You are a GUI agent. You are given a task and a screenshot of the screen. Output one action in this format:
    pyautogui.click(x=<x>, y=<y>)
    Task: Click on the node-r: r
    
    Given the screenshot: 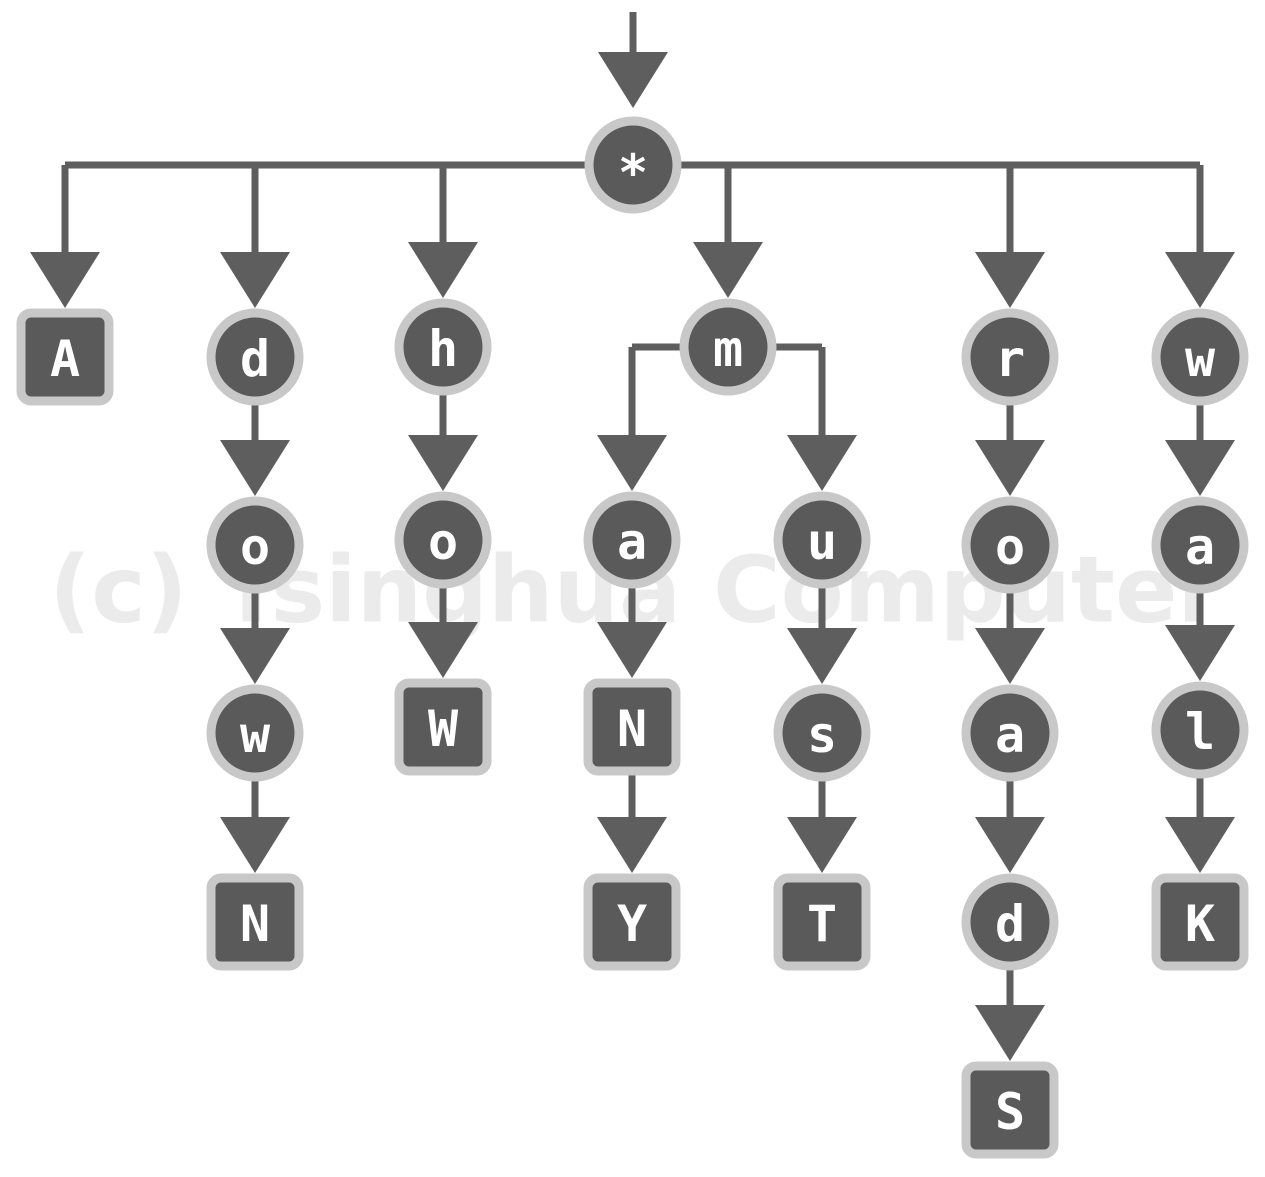 What is the action you would take?
    pyautogui.click(x=1010, y=357)
    